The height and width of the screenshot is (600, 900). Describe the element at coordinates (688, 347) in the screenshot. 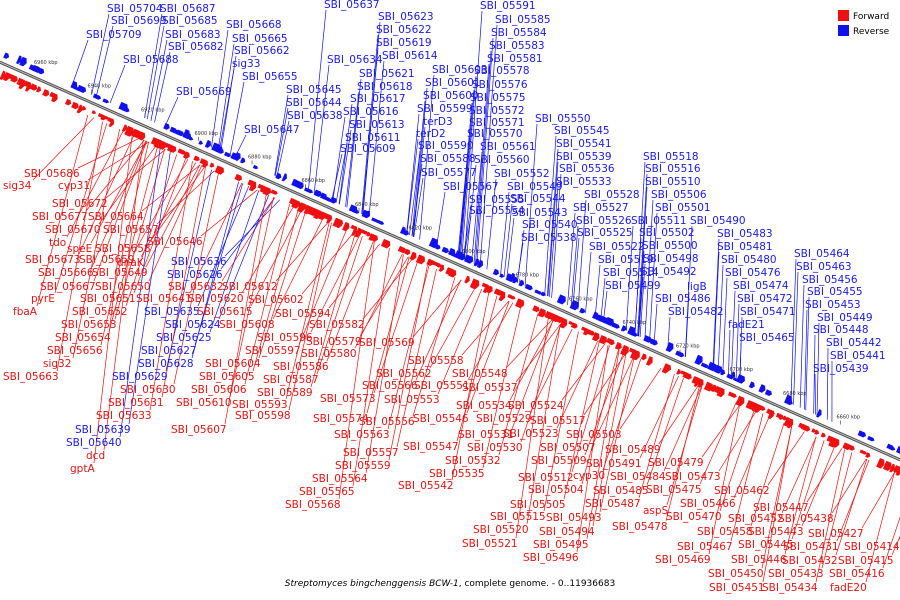

I see `scale-tick-label: 6720 kbp` at that location.